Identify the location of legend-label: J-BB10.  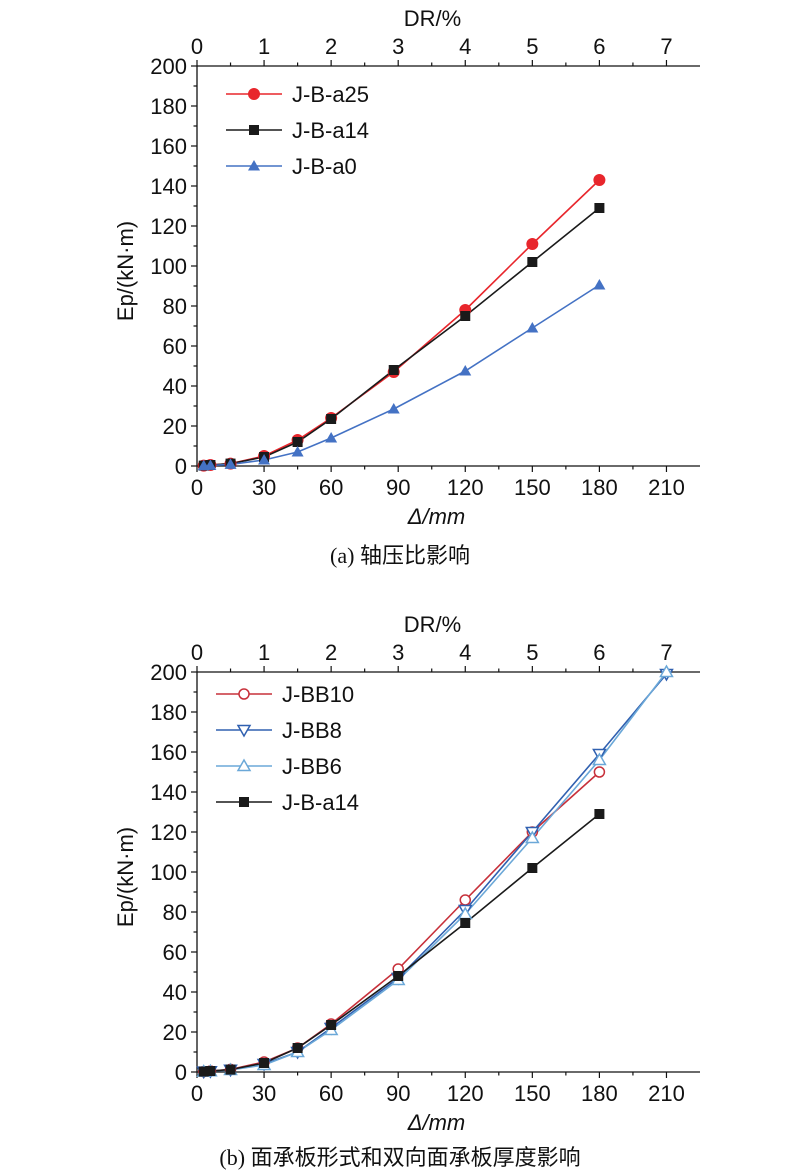
(318, 694).